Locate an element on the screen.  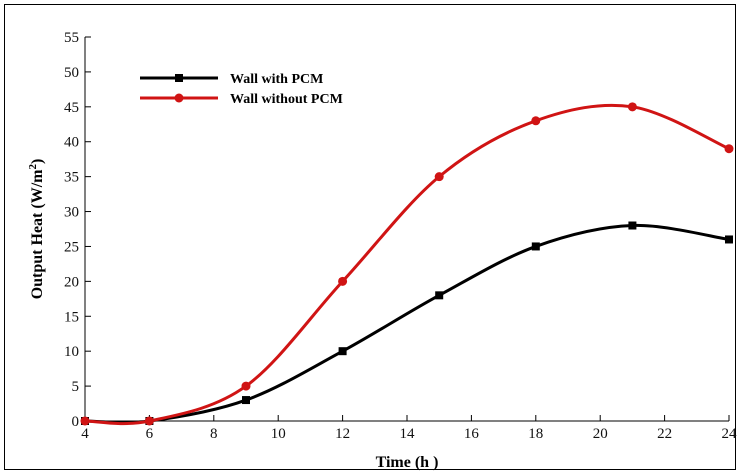
x-tick-label: 20 is located at coordinates (600, 434).